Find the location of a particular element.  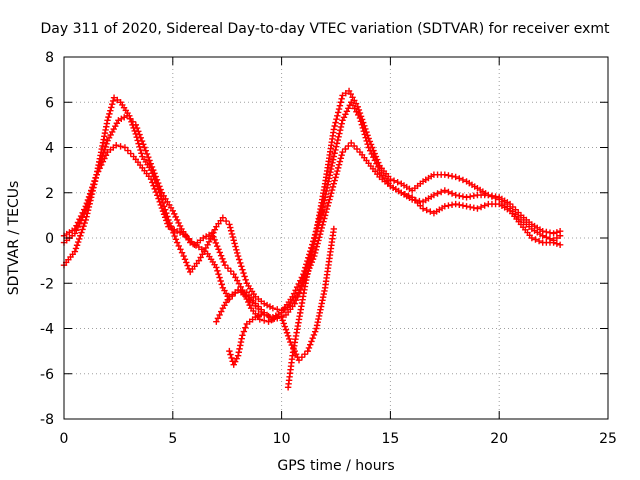

x-tick-label: 25 is located at coordinates (608, 439).